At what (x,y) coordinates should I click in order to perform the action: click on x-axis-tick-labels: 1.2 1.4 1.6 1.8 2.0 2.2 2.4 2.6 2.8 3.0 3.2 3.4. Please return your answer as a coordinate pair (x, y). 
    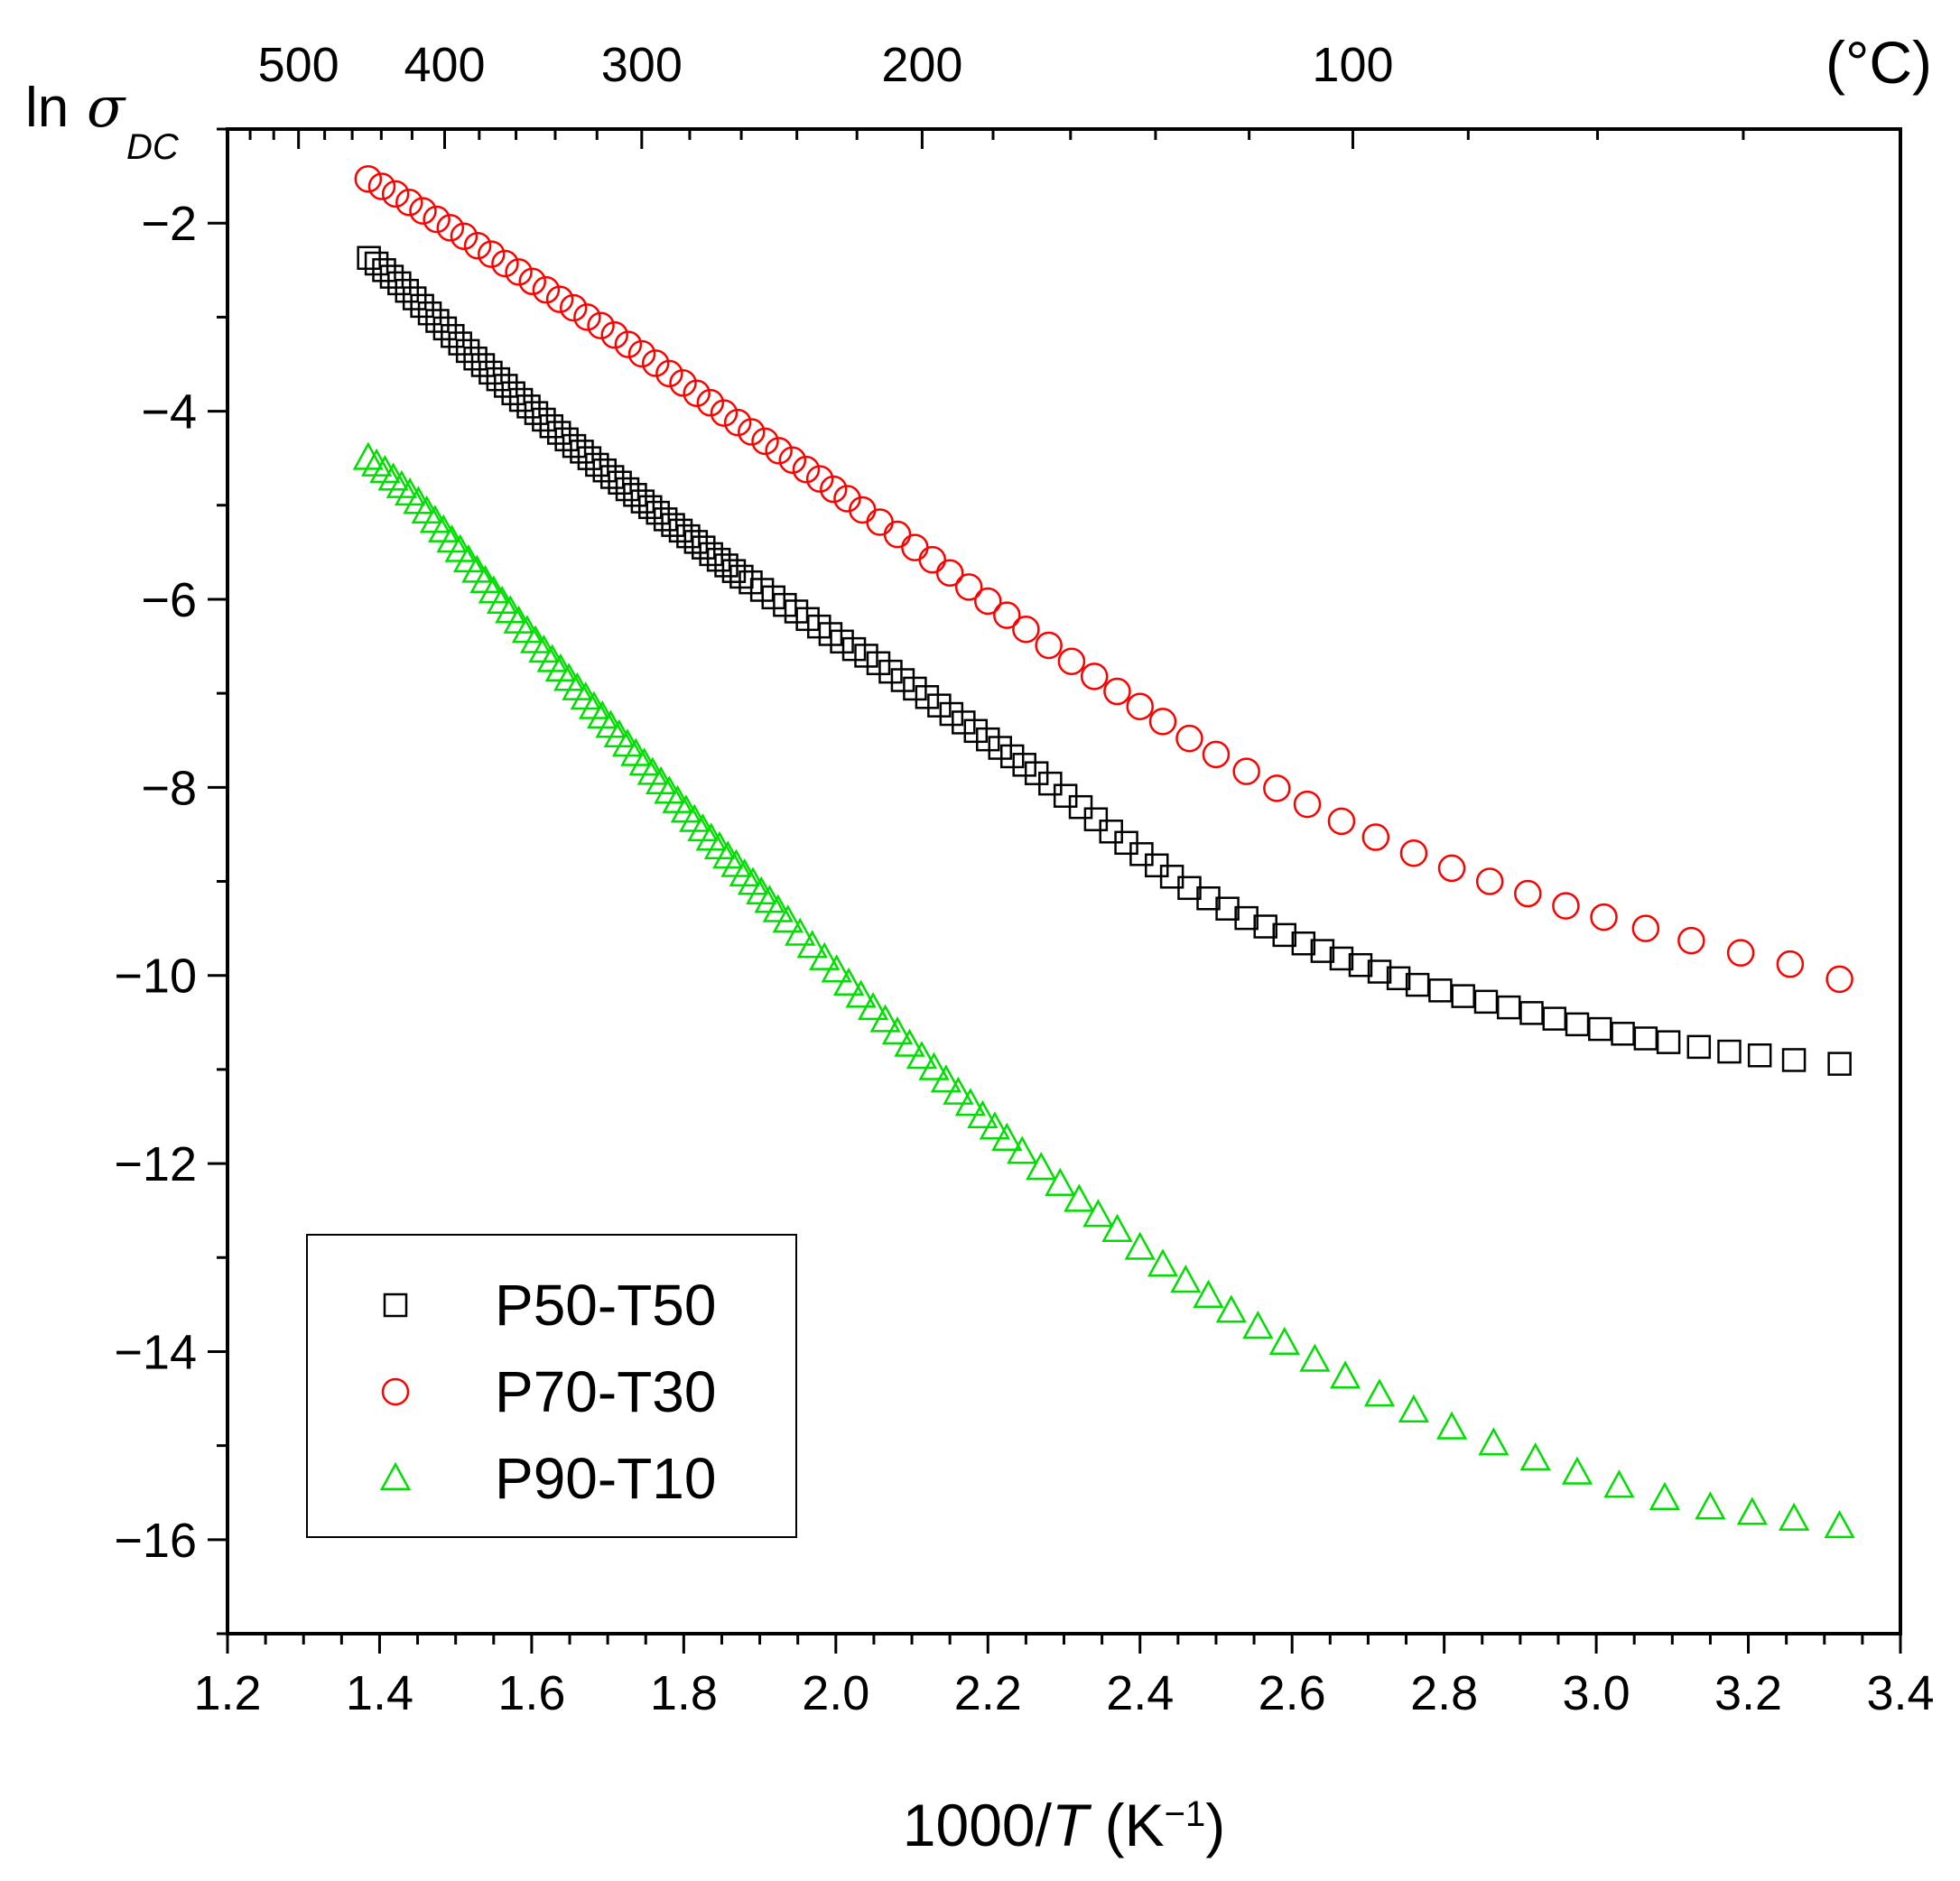
    Looking at the image, I should click on (1063, 1693).